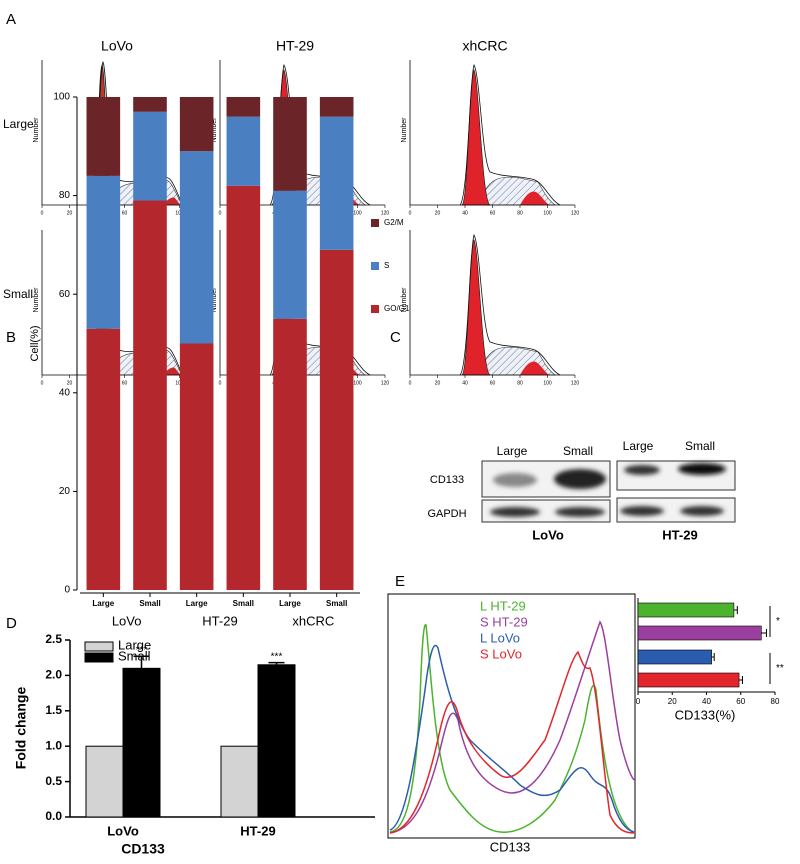  What do you see at coordinates (447, 480) in the screenshot?
I see `protein-label: CD133` at bounding box center [447, 480].